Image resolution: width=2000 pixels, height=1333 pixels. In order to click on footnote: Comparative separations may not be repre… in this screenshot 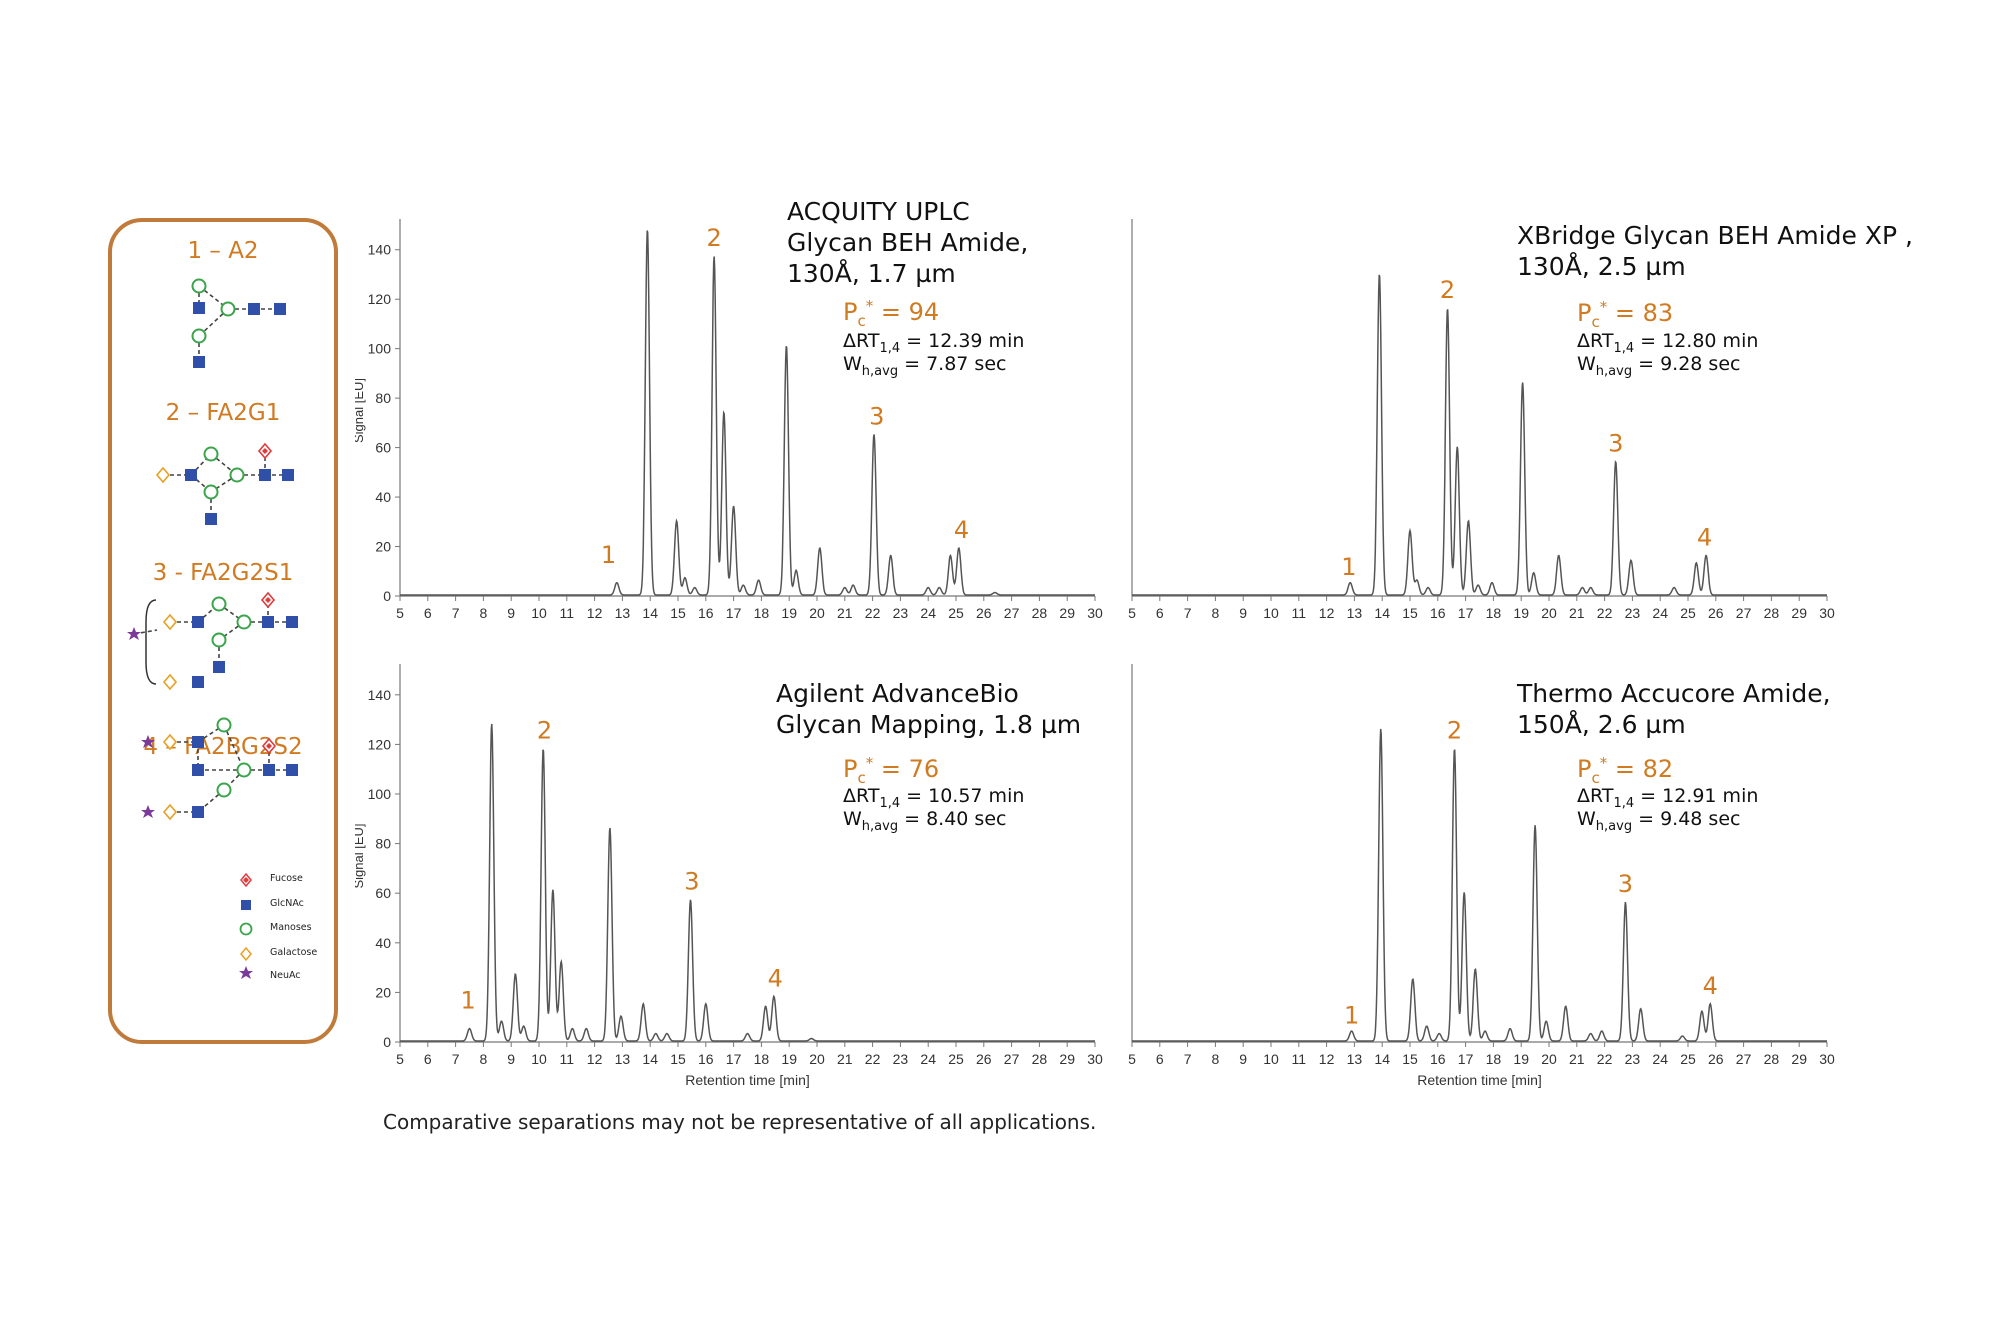, I will do `click(740, 1122)`.